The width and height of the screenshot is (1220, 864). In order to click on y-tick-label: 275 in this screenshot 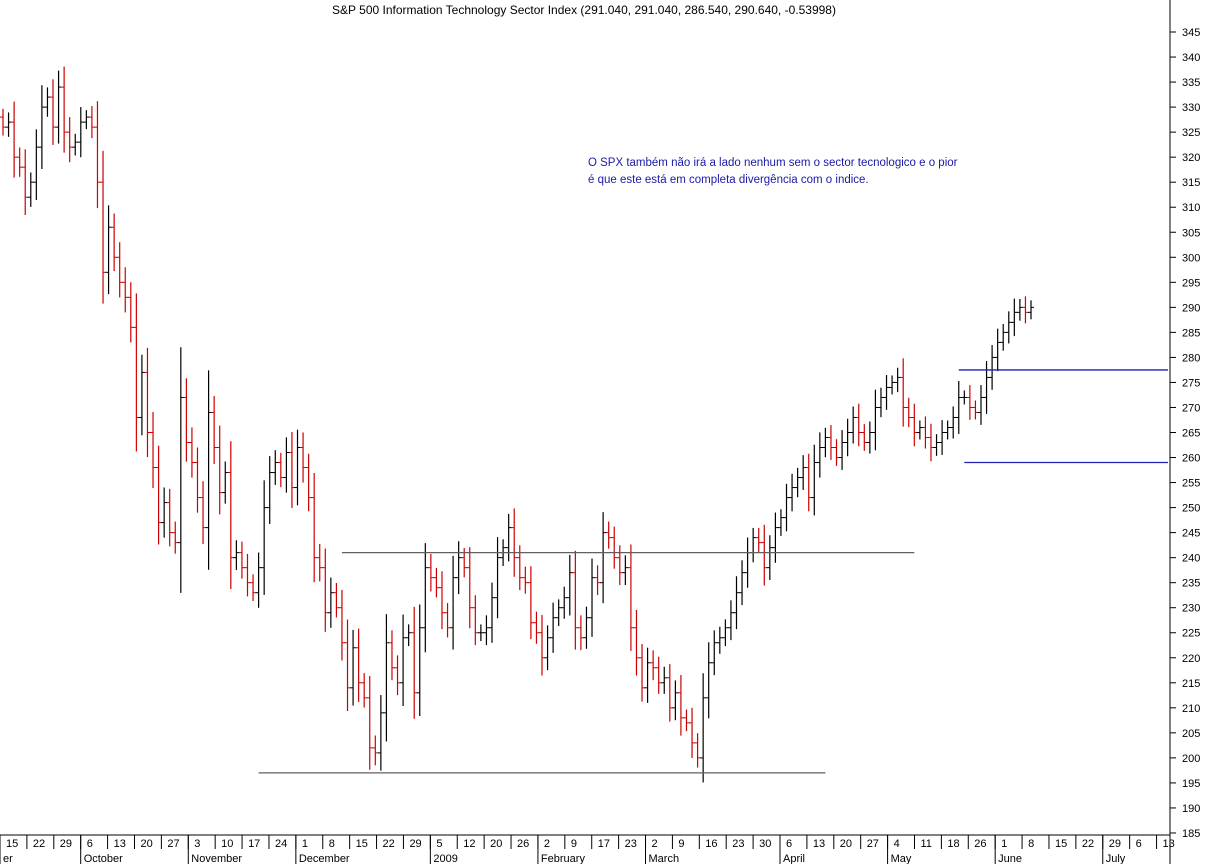, I will do `click(1191, 383)`.